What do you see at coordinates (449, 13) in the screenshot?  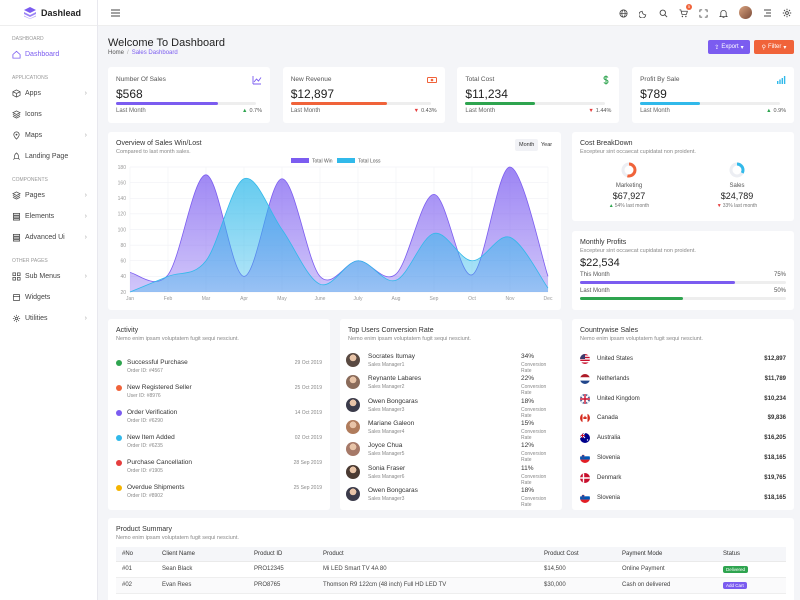 I see `topbar: 5` at bounding box center [449, 13].